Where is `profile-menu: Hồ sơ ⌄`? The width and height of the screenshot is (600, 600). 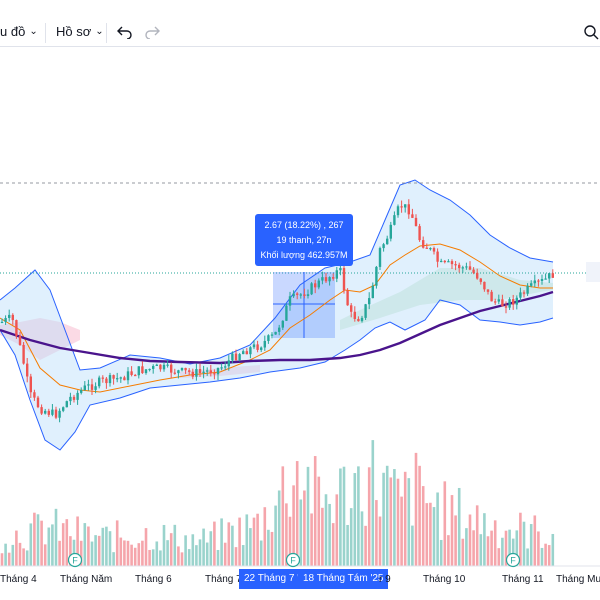
profile-menu: Hồ sơ ⌄ is located at coordinates (80, 31).